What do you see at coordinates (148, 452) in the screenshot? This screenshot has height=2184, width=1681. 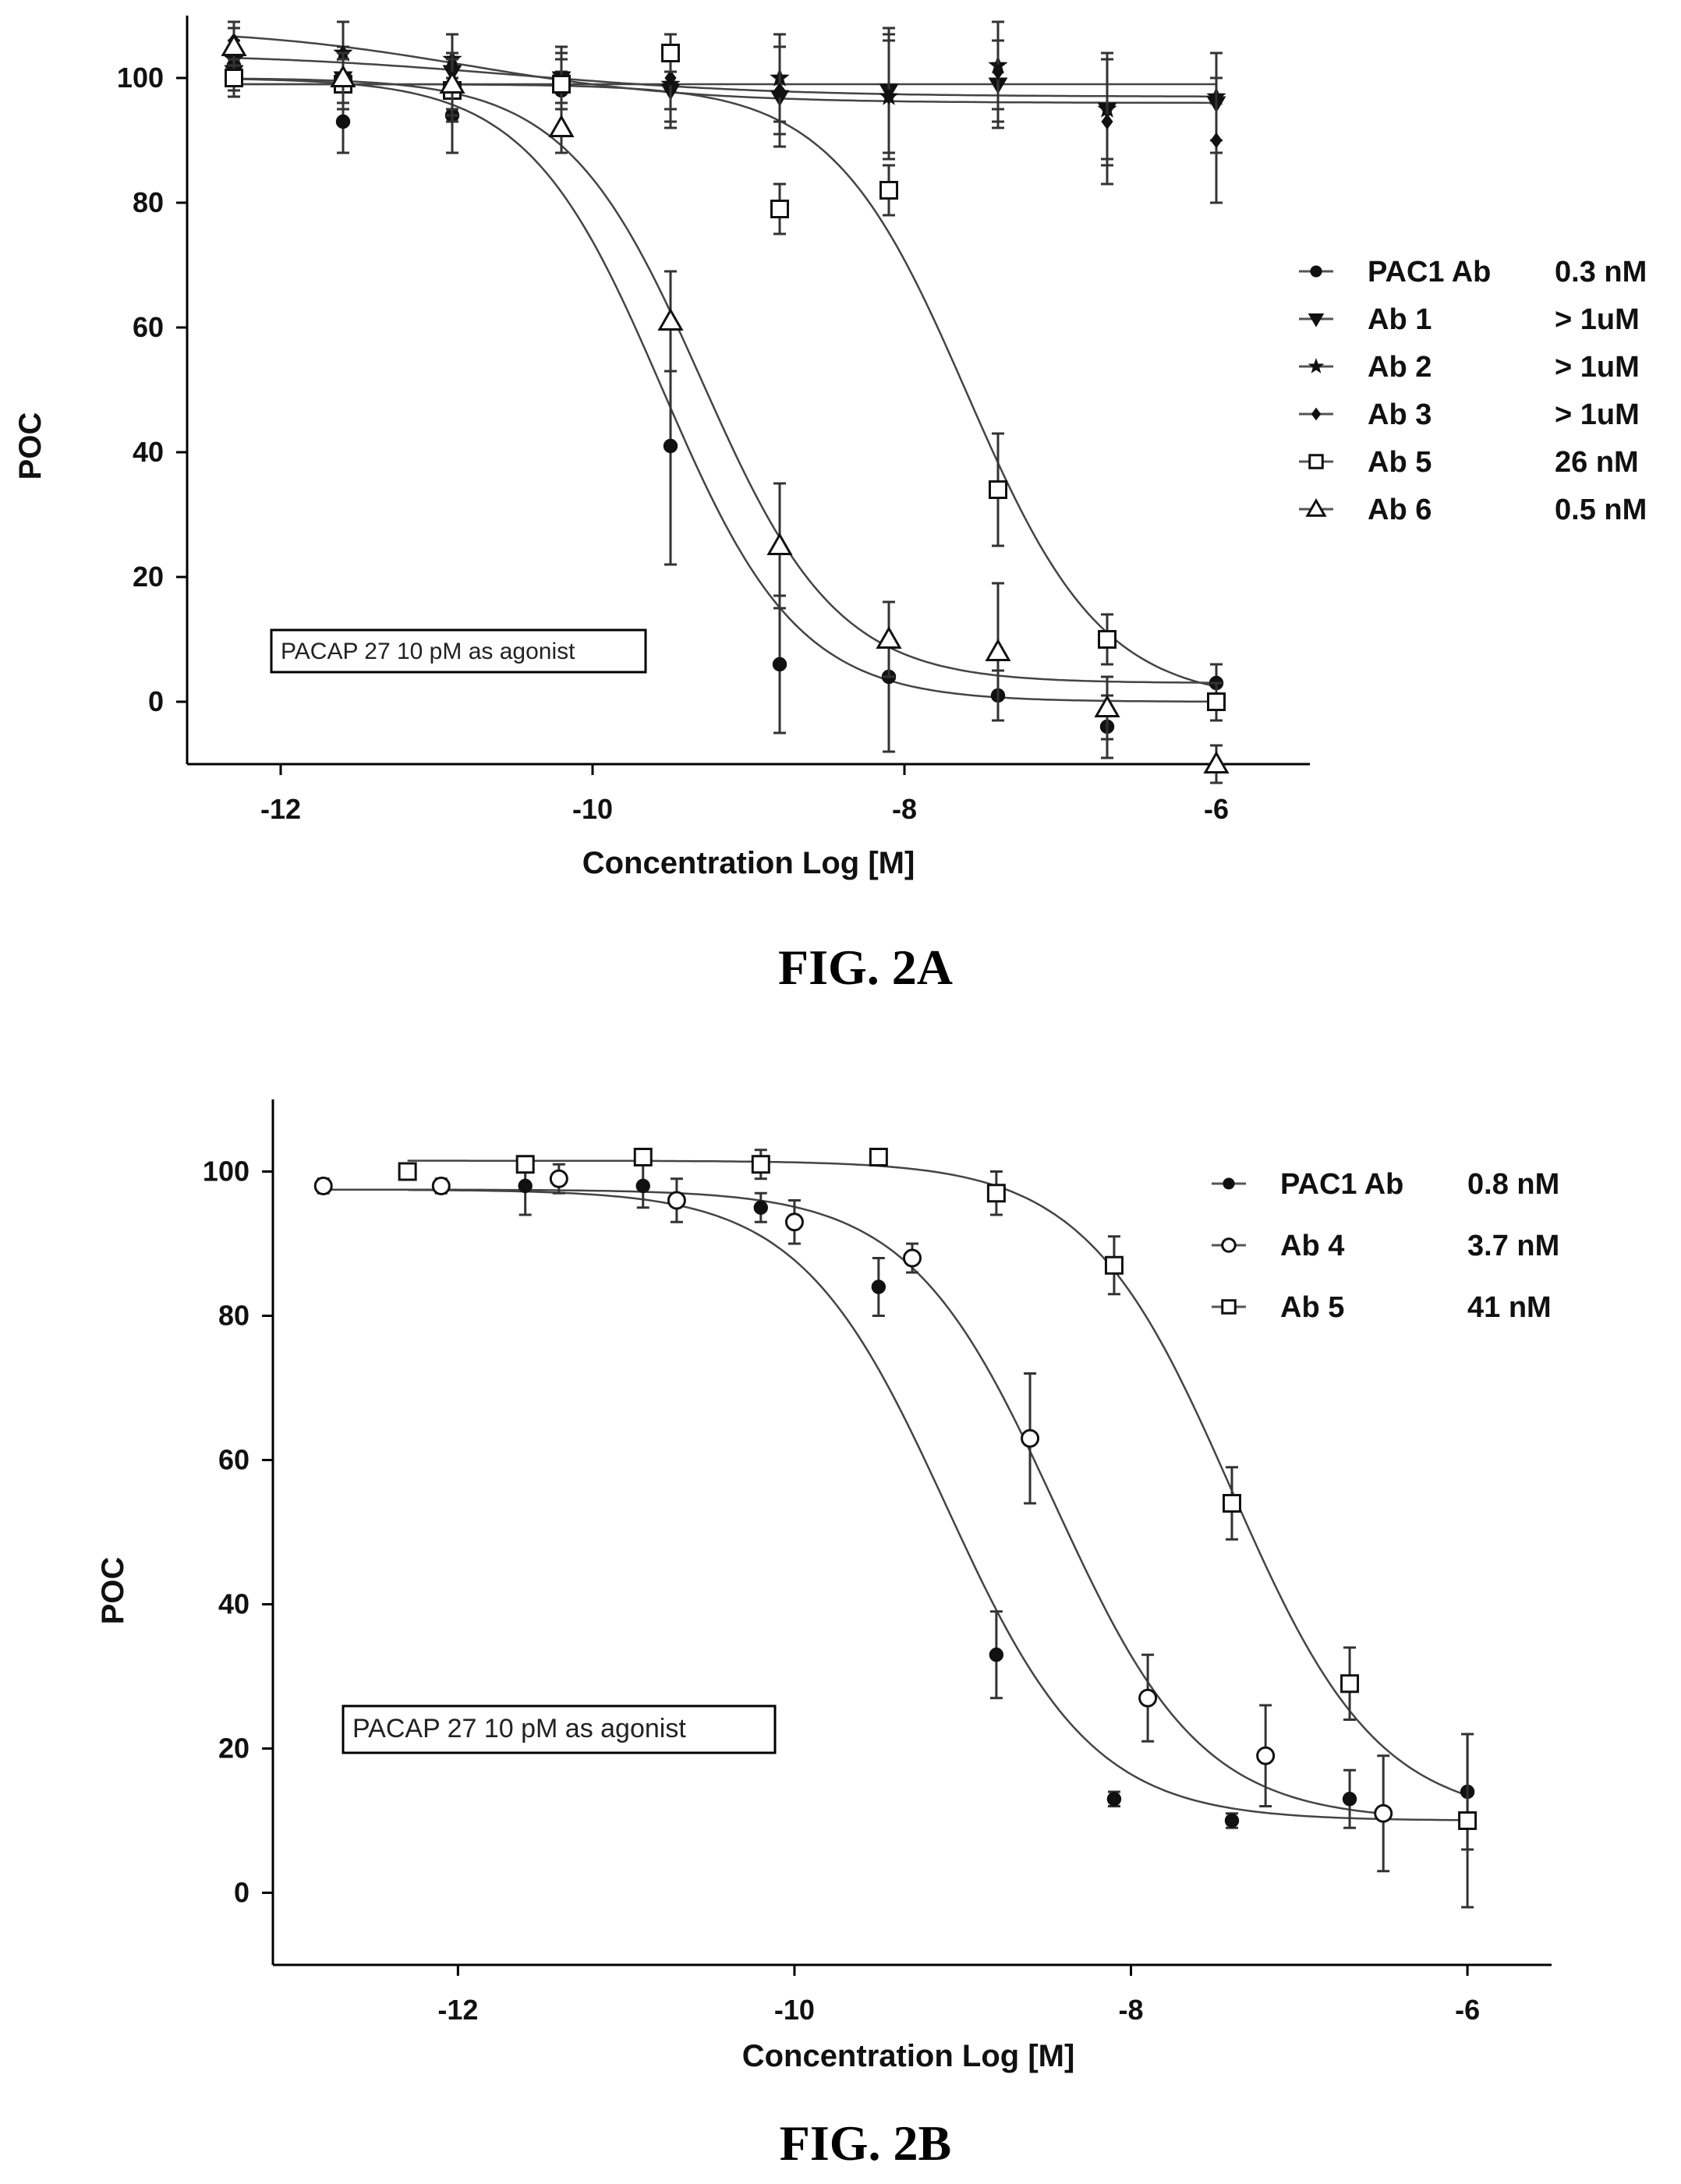 I see `chart-2a-y-tick-label: 40` at bounding box center [148, 452].